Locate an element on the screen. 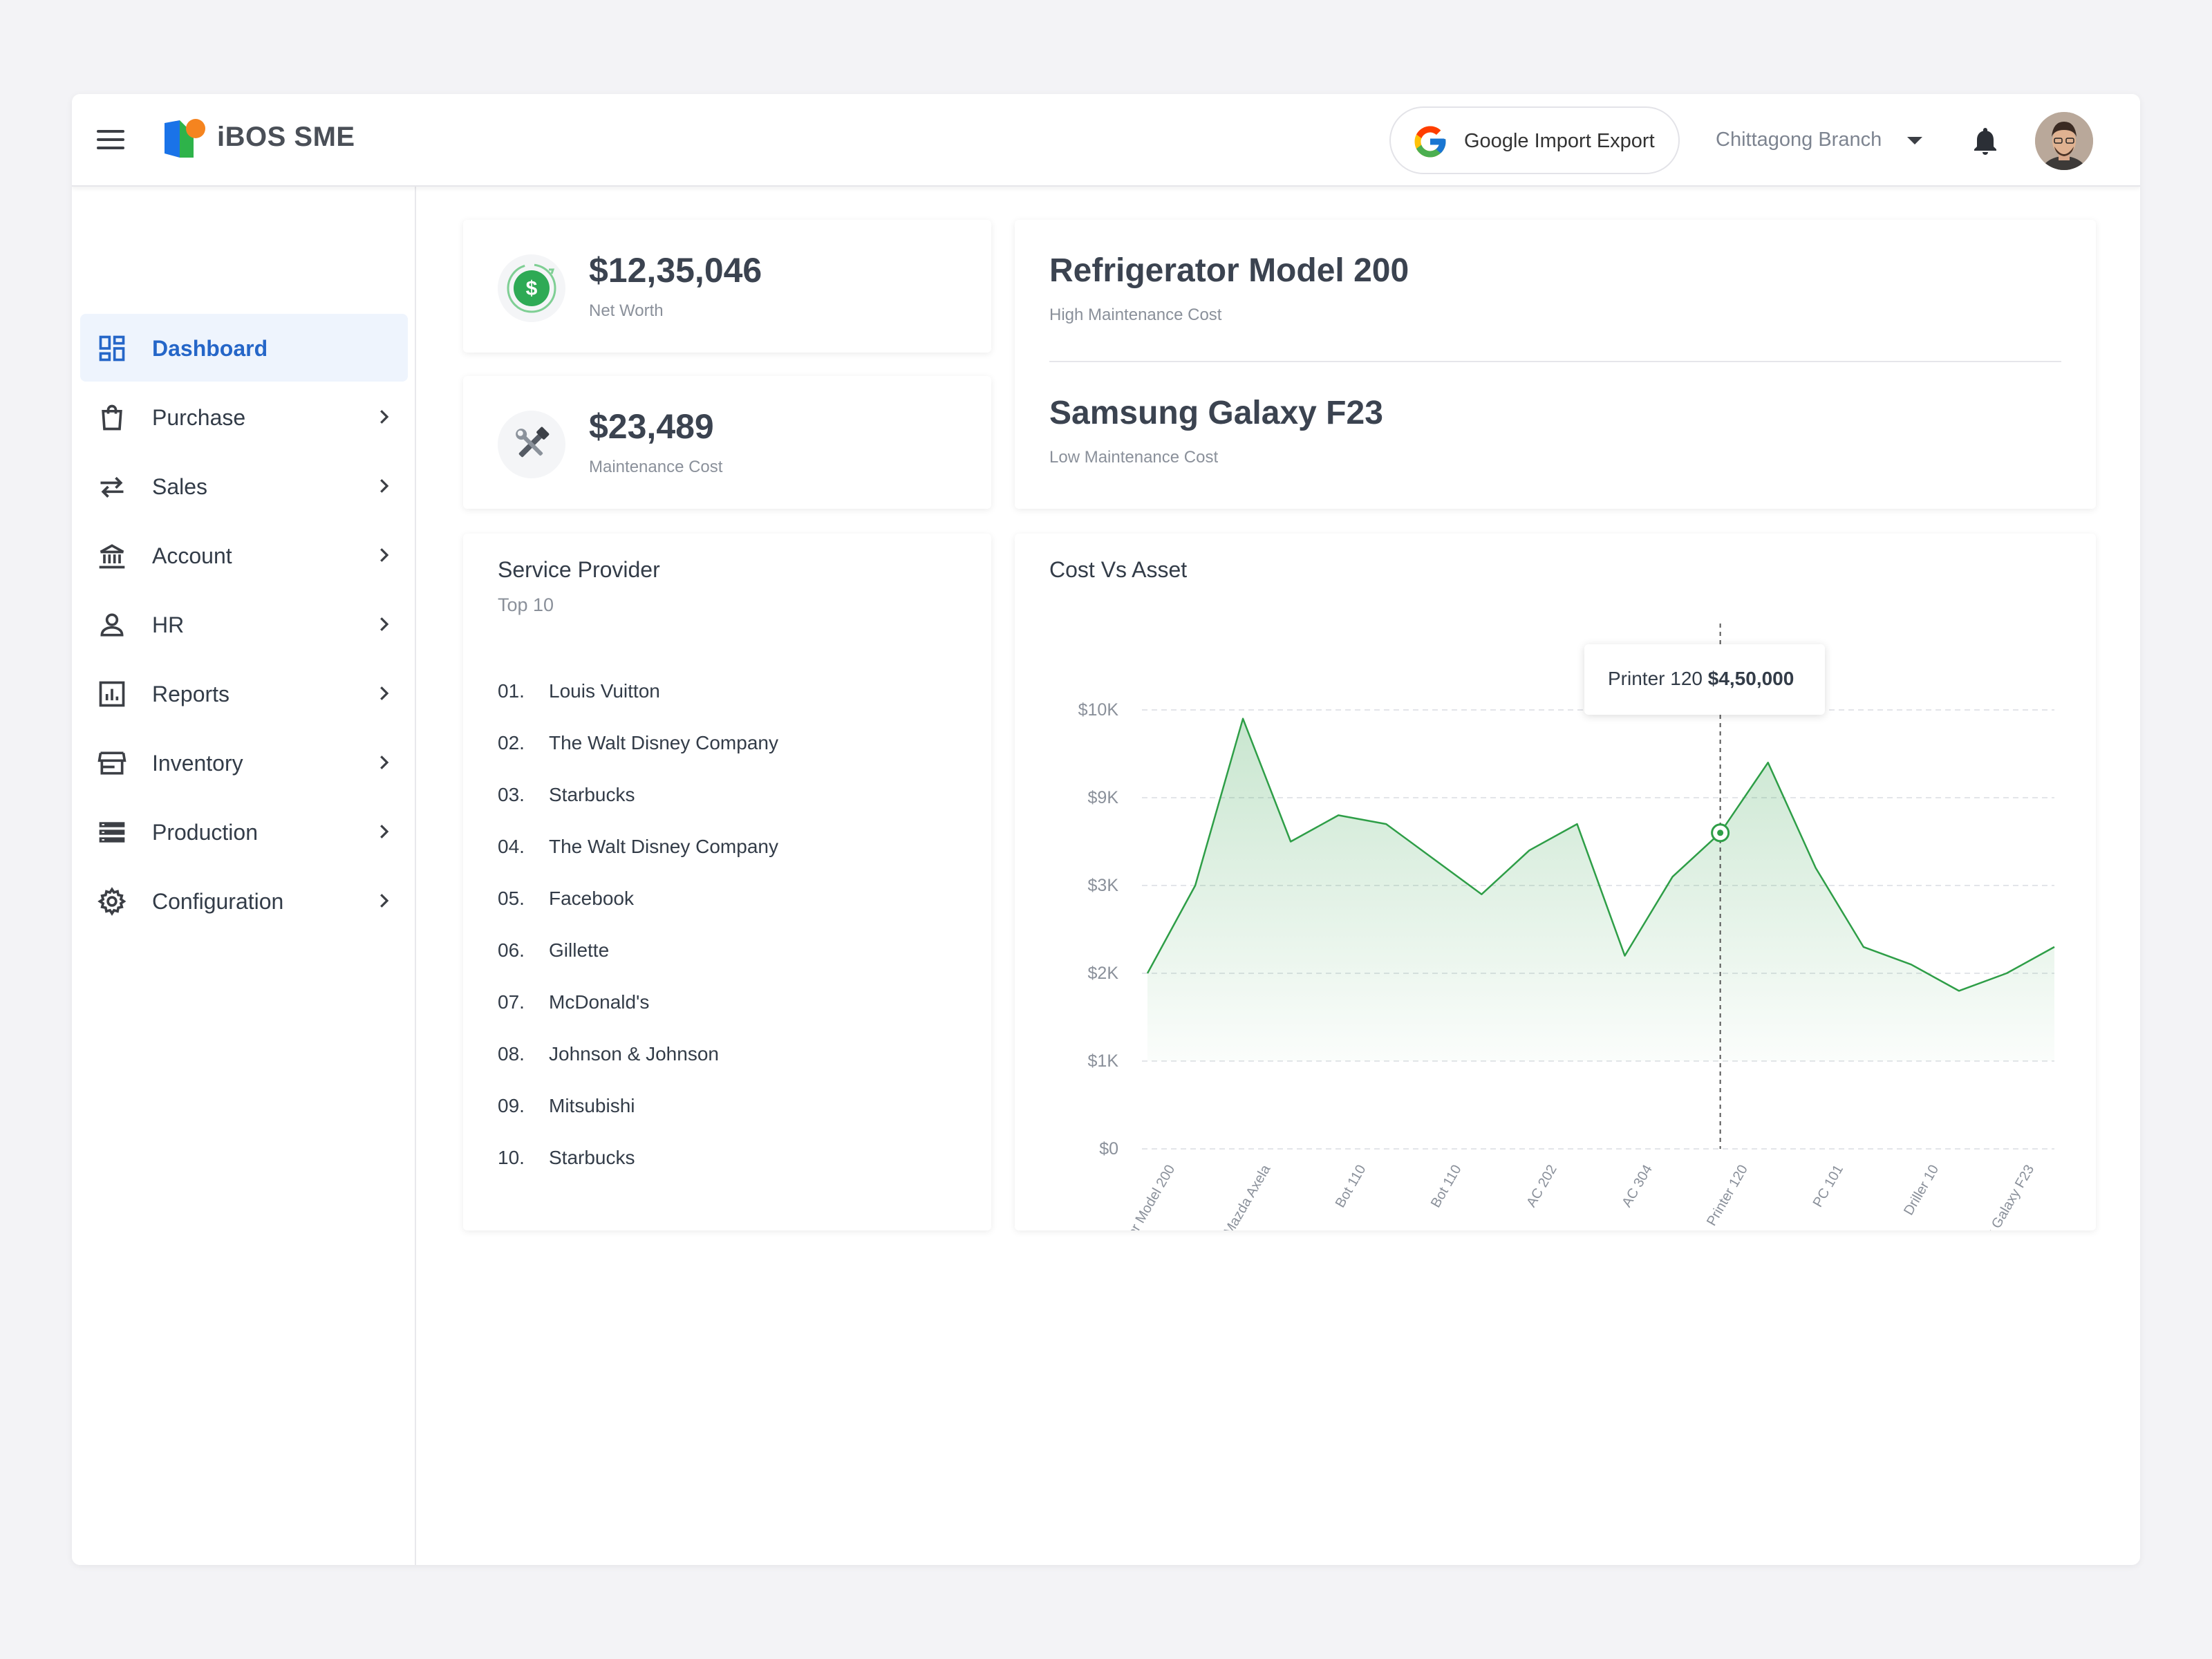  branch-selector: Chittagong Branch is located at coordinates (1799, 140).